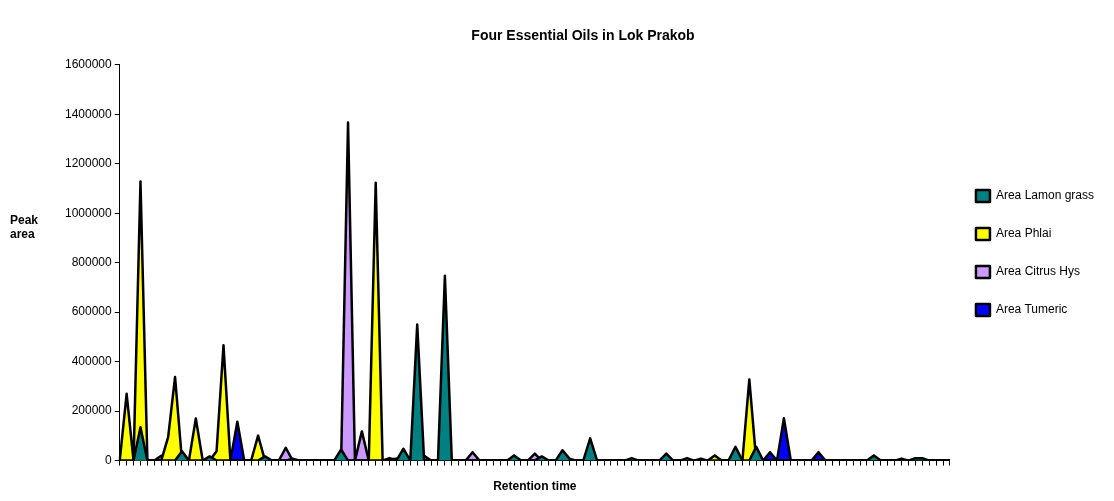 This screenshot has width=1114, height=501. What do you see at coordinates (1031, 309) in the screenshot?
I see `legend-label: Area Tumeric` at bounding box center [1031, 309].